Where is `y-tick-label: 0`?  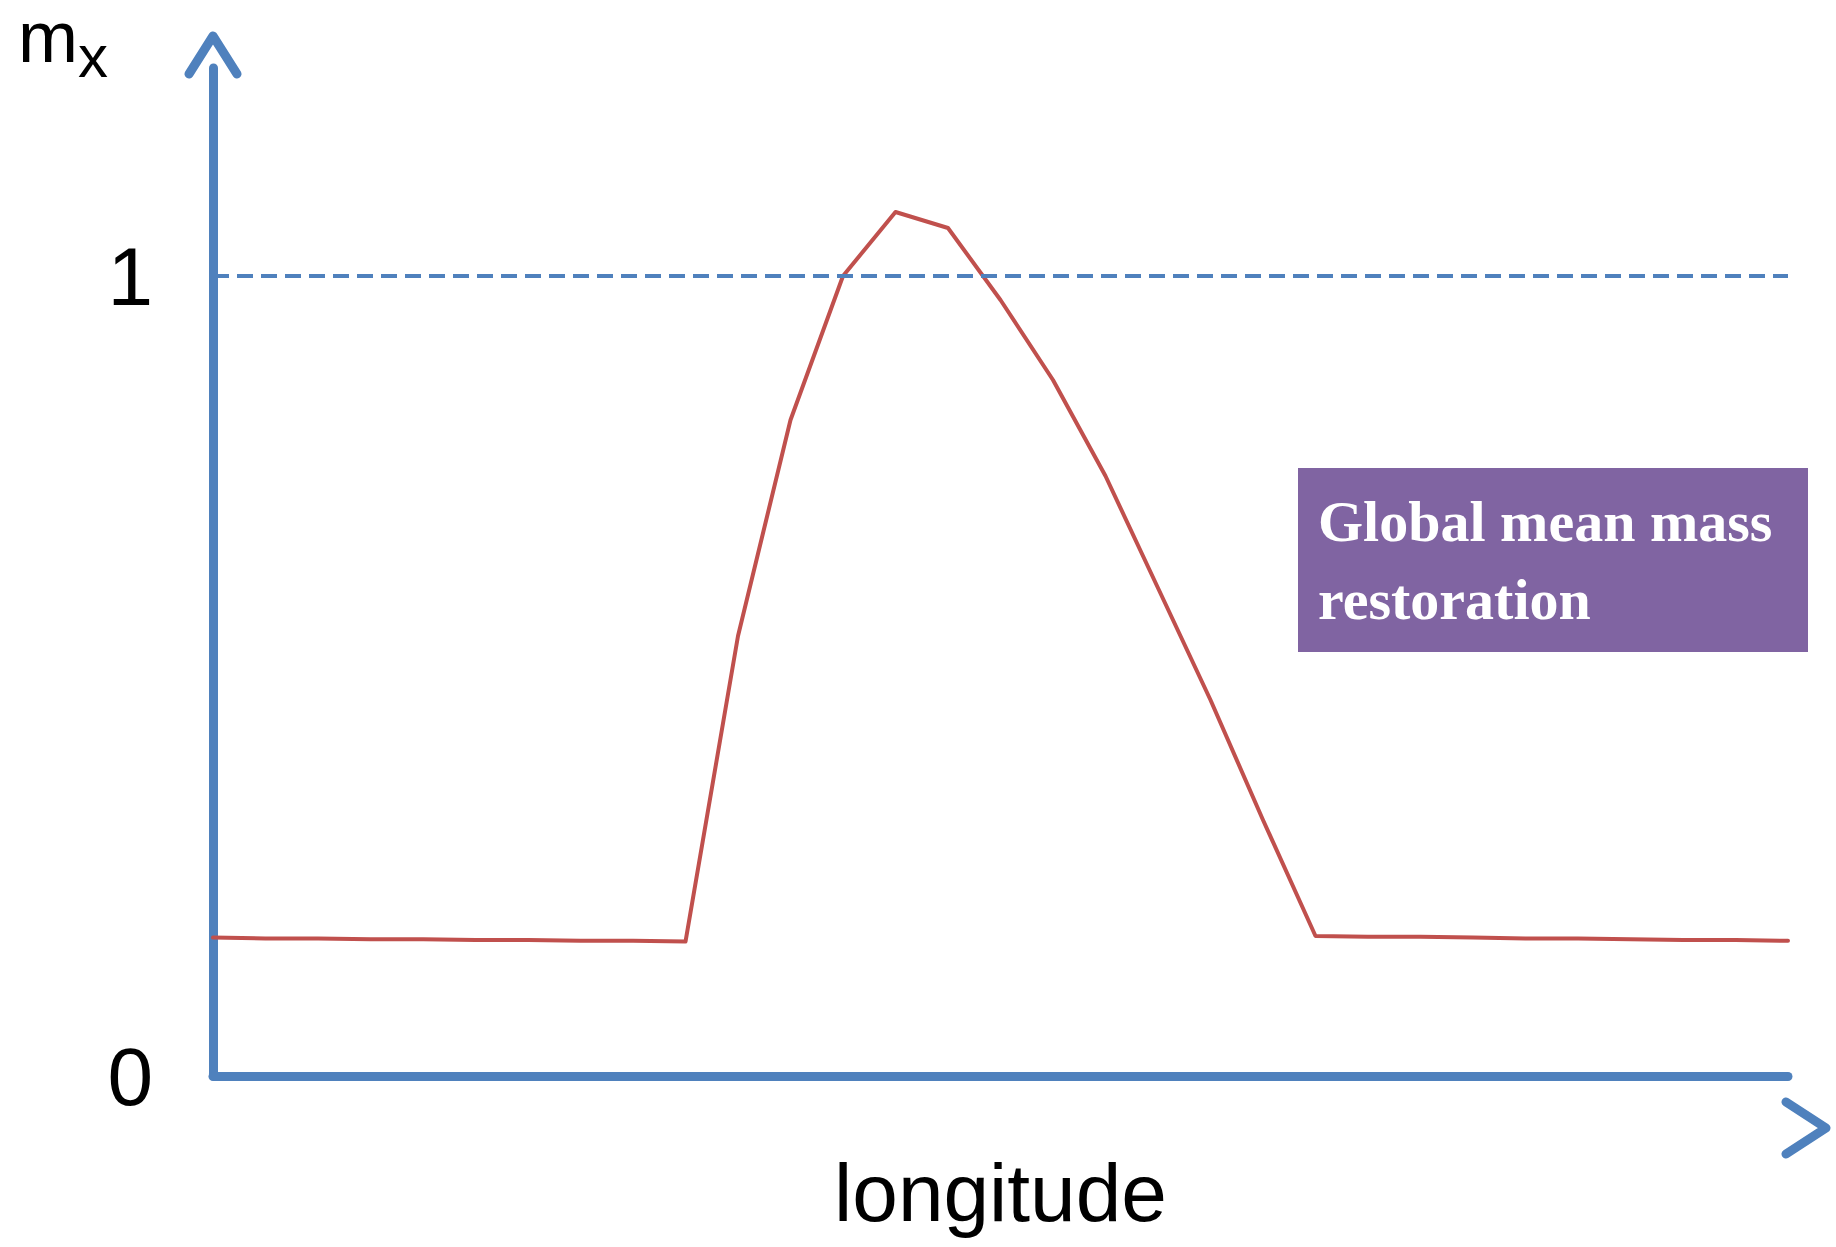 y-tick-label: 0 is located at coordinates (130, 1076).